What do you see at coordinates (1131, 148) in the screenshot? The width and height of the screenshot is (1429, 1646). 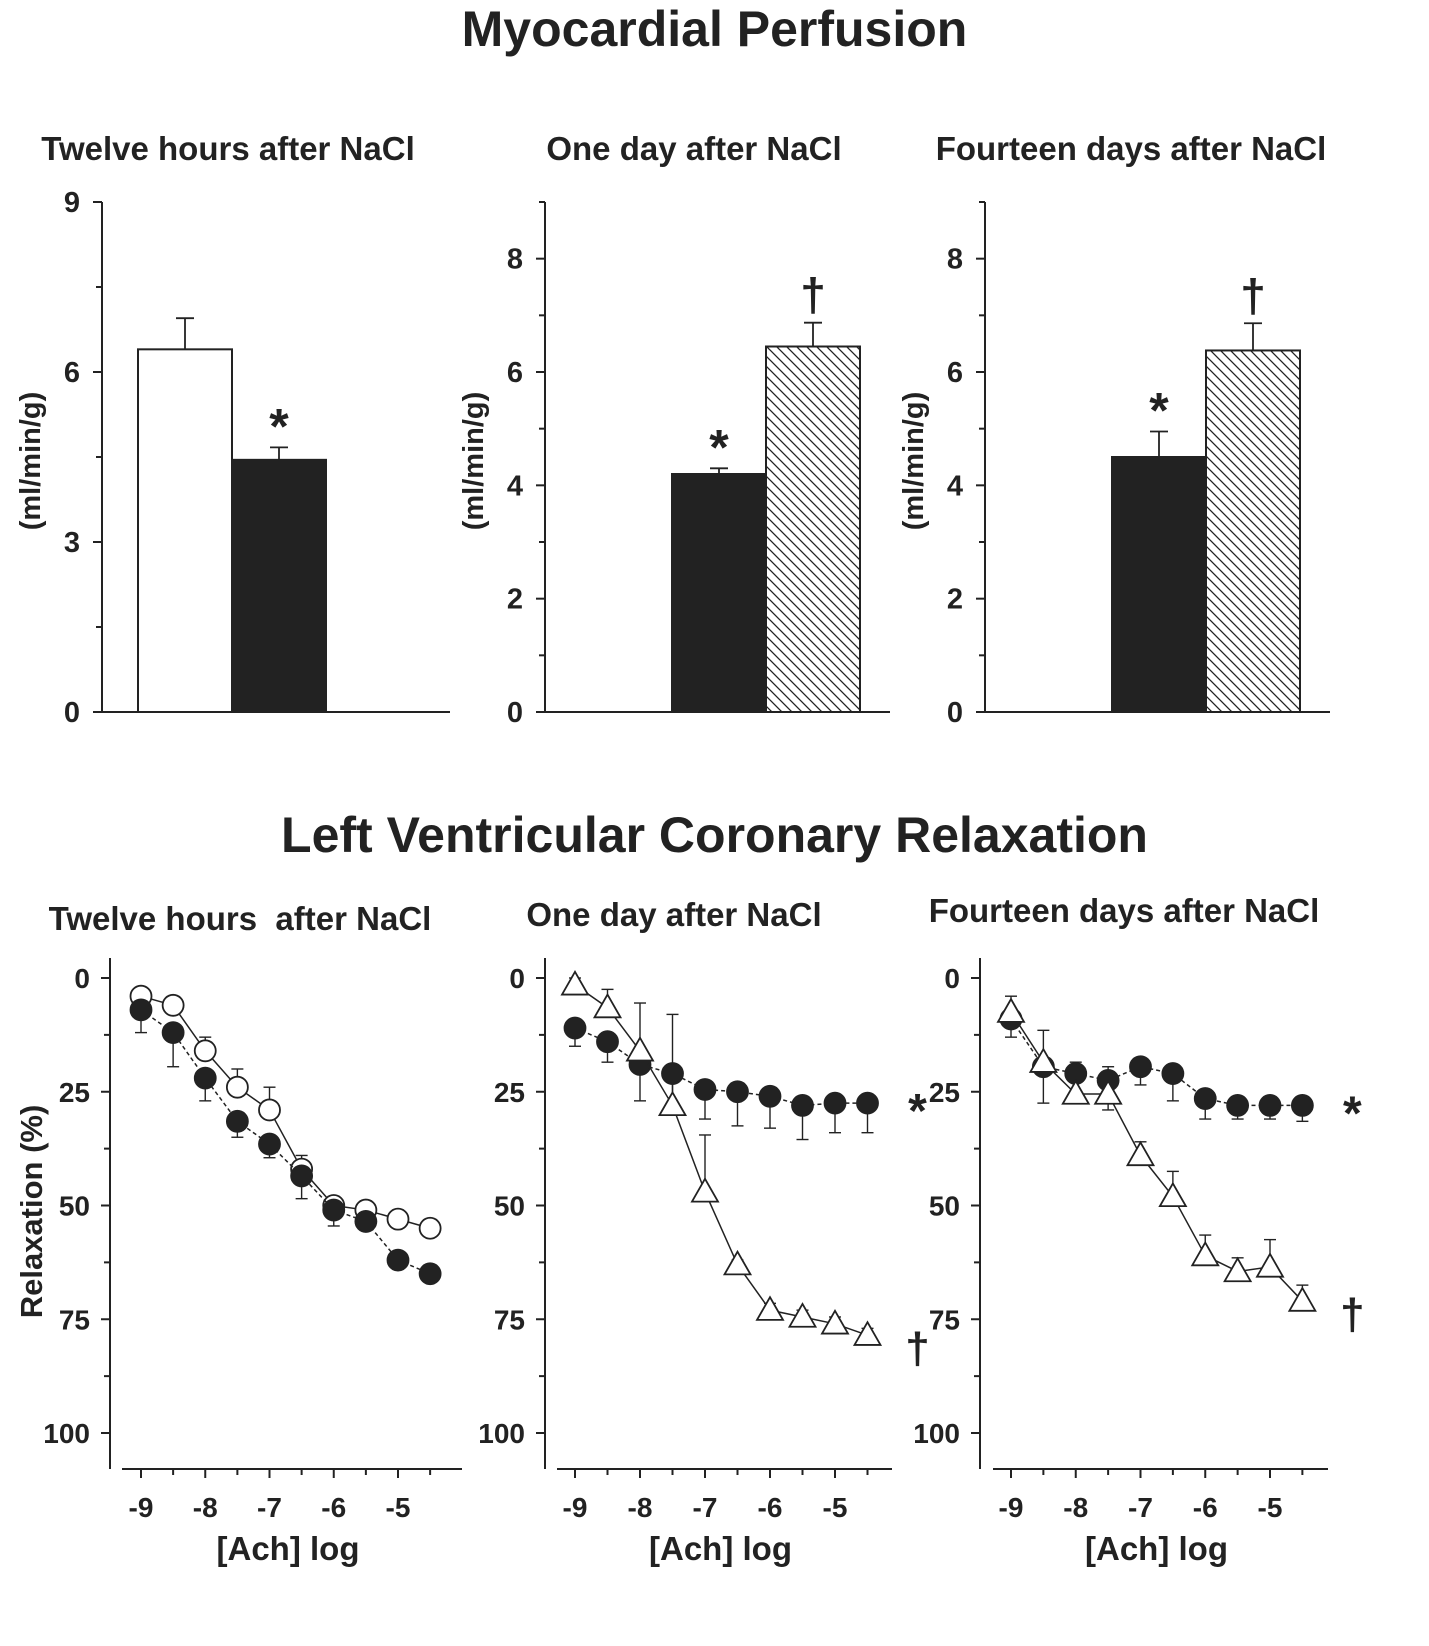 I see `panel-title: Fourteen days after NaCl` at bounding box center [1131, 148].